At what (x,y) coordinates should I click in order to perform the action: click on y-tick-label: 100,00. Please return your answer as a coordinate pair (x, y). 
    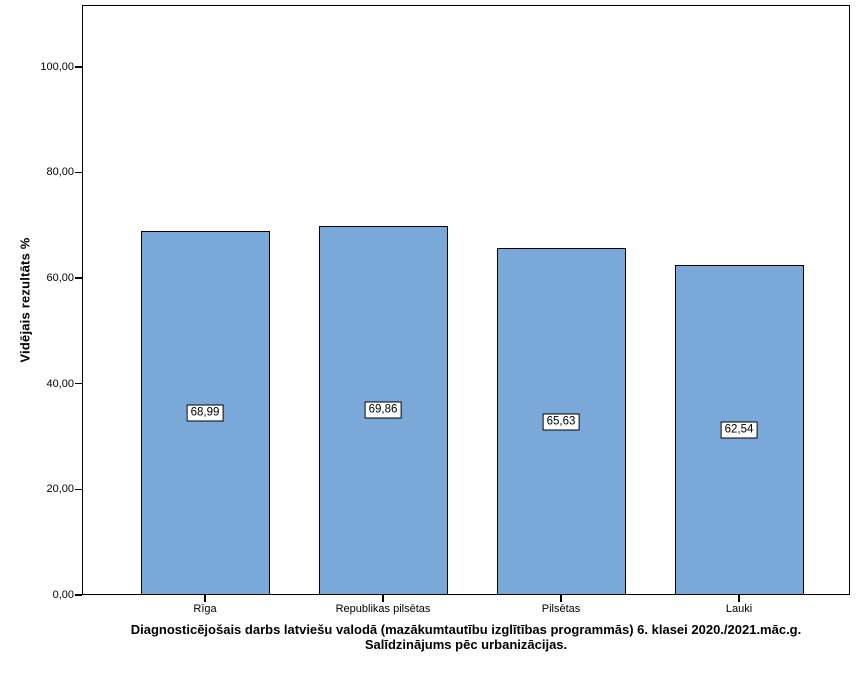
    Looking at the image, I should click on (57, 66).